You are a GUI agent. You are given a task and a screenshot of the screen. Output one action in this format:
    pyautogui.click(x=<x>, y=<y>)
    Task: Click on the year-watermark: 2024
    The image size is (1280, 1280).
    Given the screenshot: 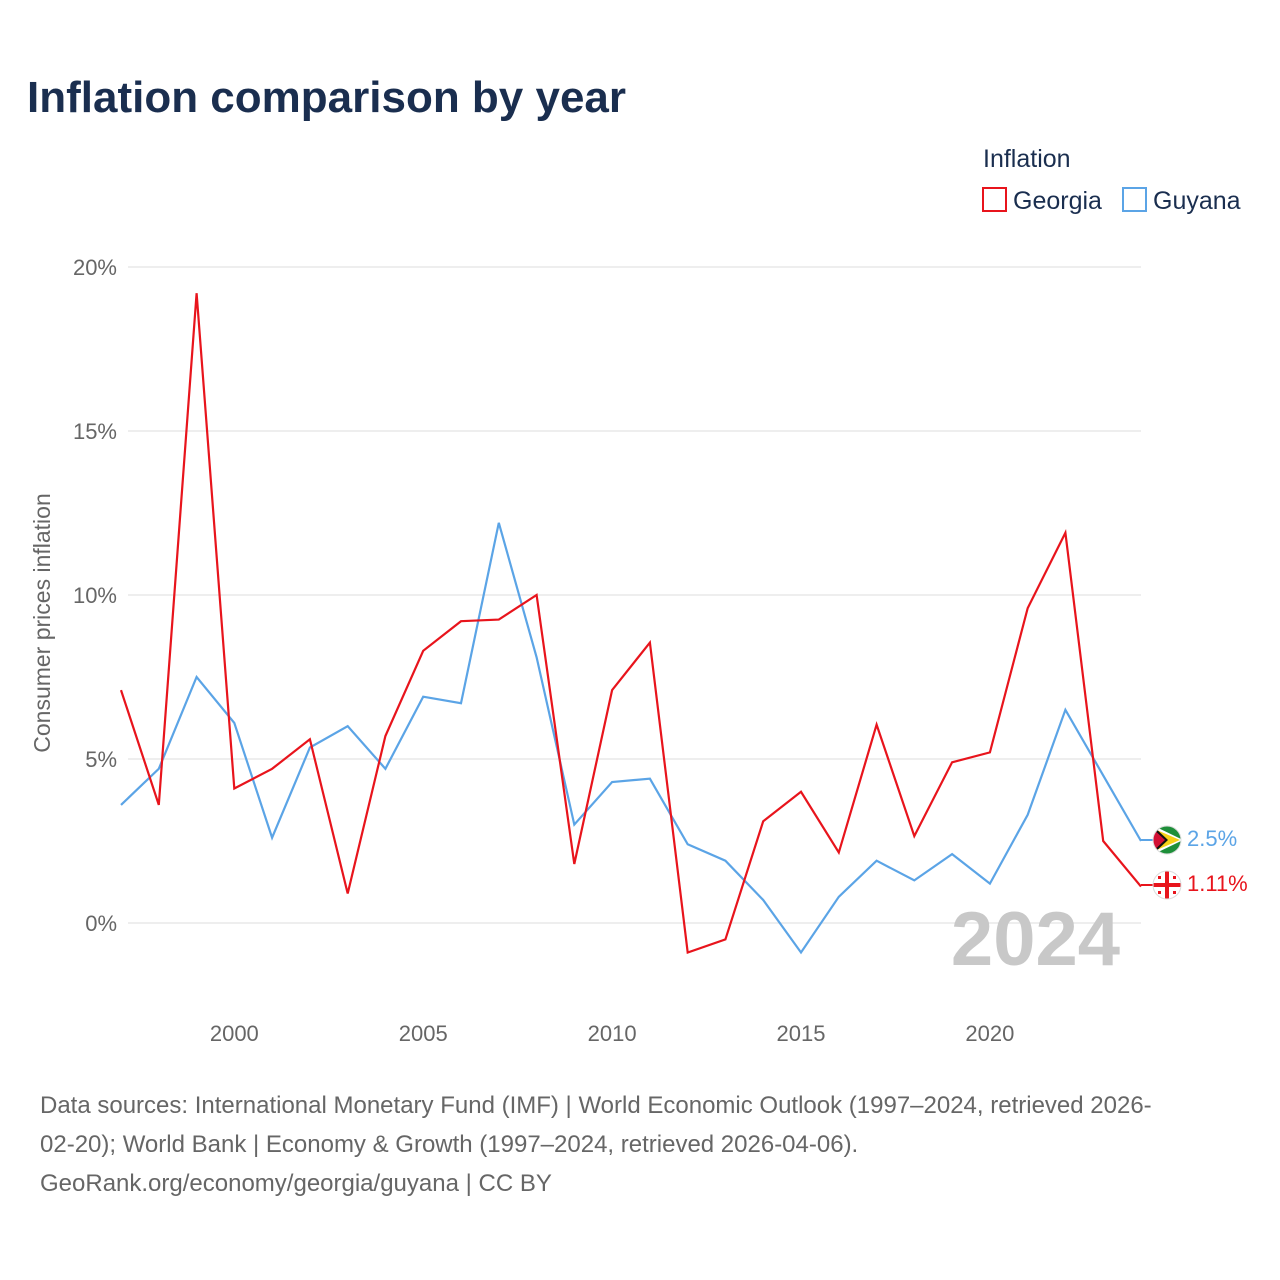 What is the action you would take?
    pyautogui.click(x=1035, y=939)
    